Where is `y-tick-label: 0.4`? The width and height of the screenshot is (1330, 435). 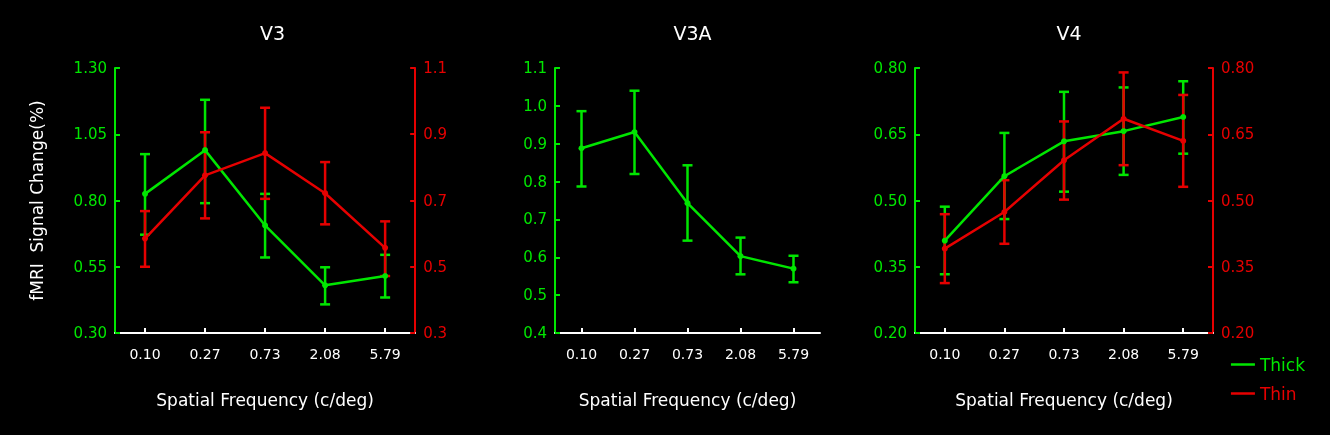 y-tick-label: 0.4 is located at coordinates (535, 333).